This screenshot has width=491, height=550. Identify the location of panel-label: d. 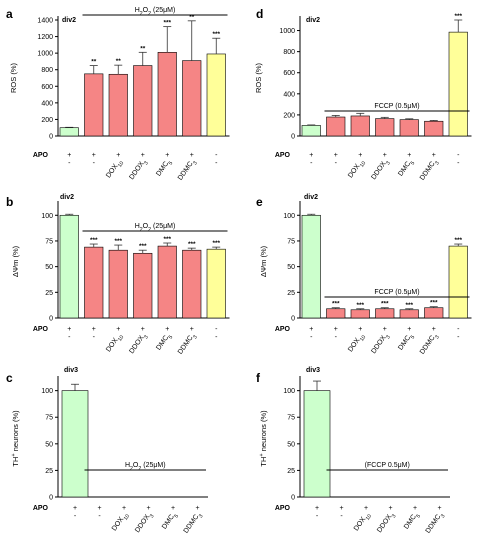
(259, 14).